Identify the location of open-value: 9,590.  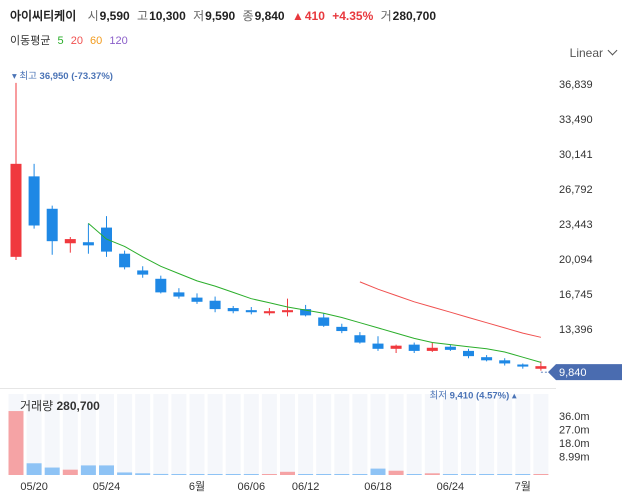
(114, 16).